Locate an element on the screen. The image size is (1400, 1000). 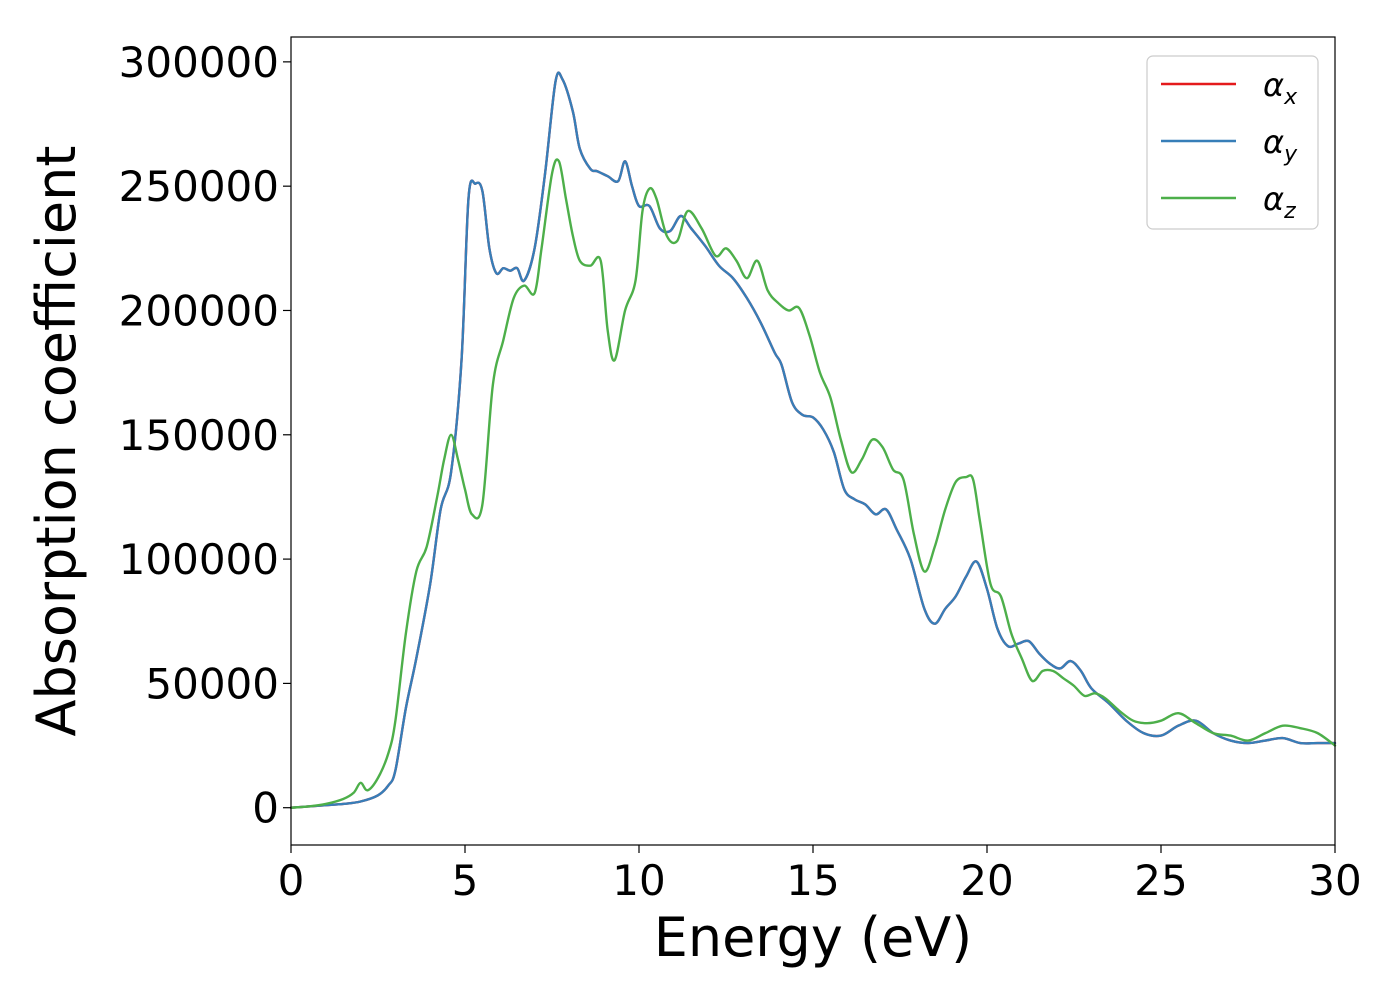
legend: αx αy αz is located at coordinates (1232, 142).